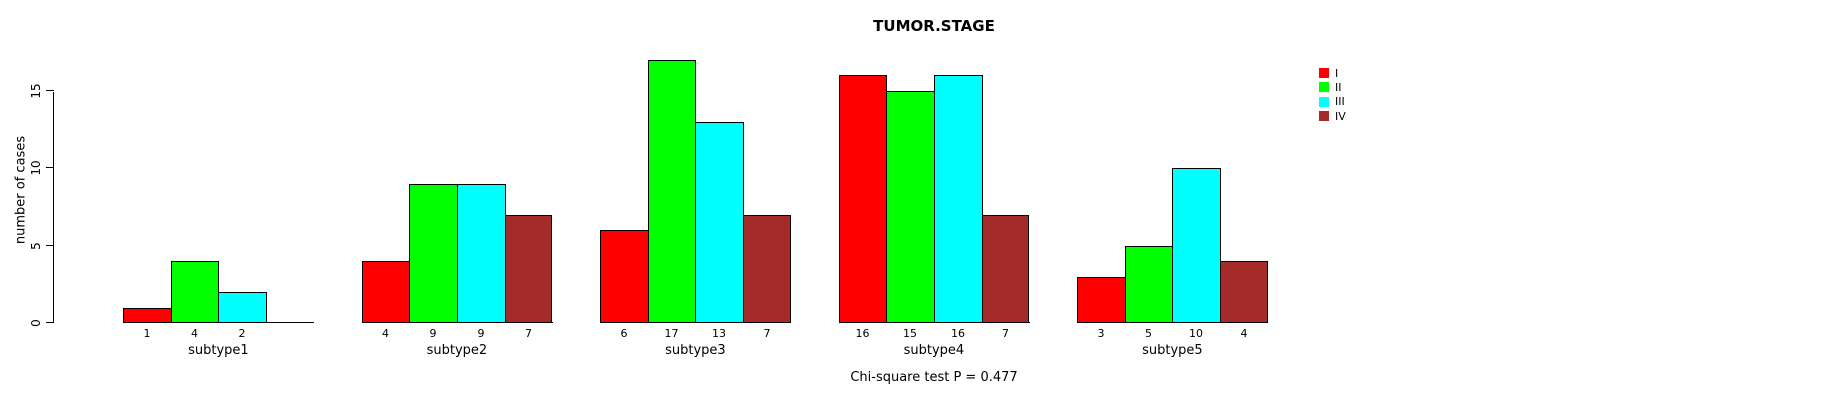 This screenshot has height=400, width=1840. What do you see at coordinates (194, 333) in the screenshot?
I see `bar-value-label-subtype1-II: 4` at bounding box center [194, 333].